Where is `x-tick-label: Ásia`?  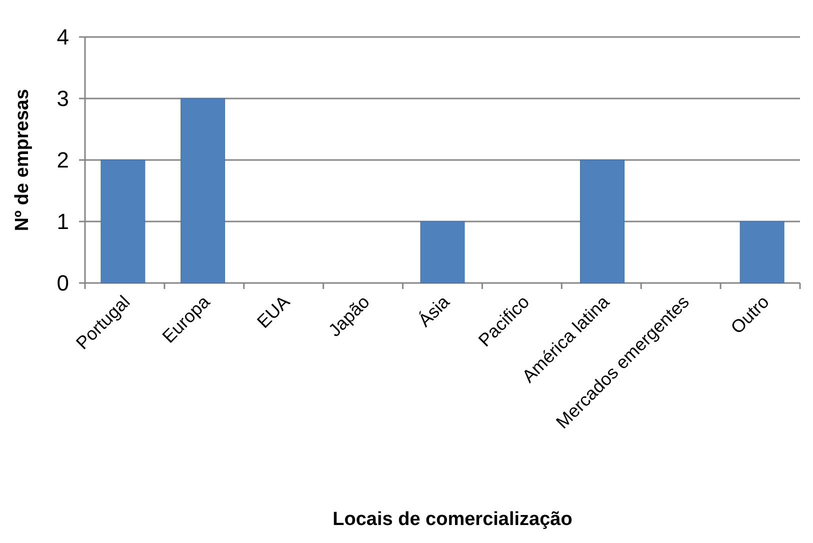
x-tick-label: Ásia is located at coordinates (434, 310).